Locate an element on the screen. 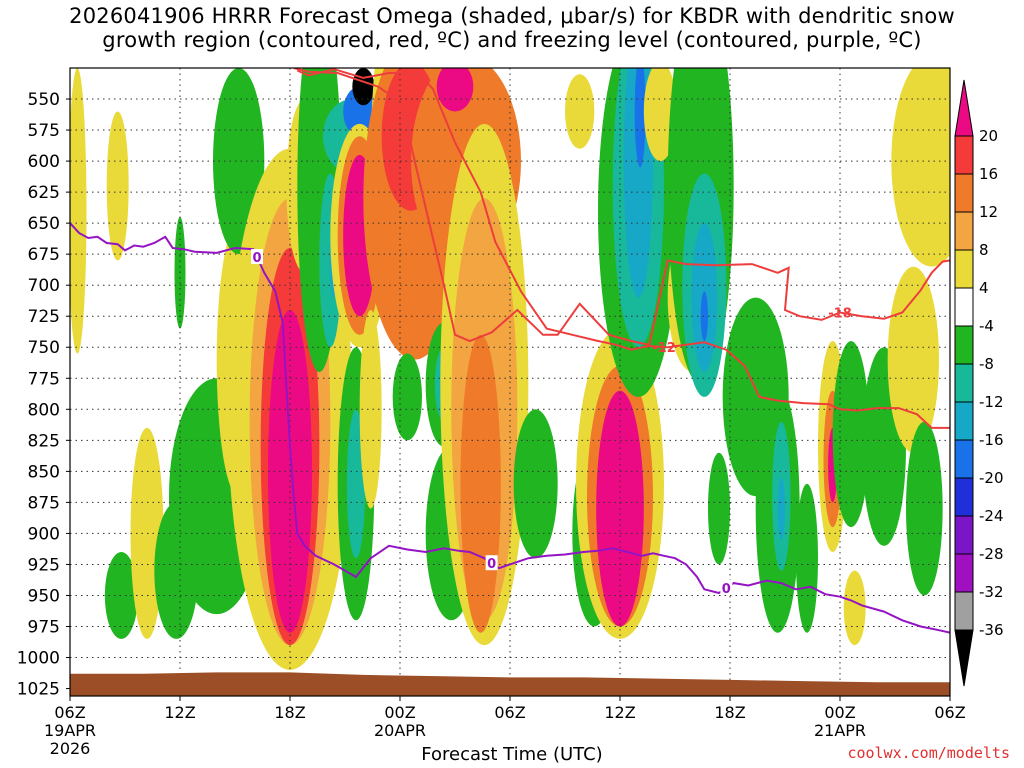 The width and height of the screenshot is (1024, 768). y-tick-label: 800 is located at coordinates (44, 410).